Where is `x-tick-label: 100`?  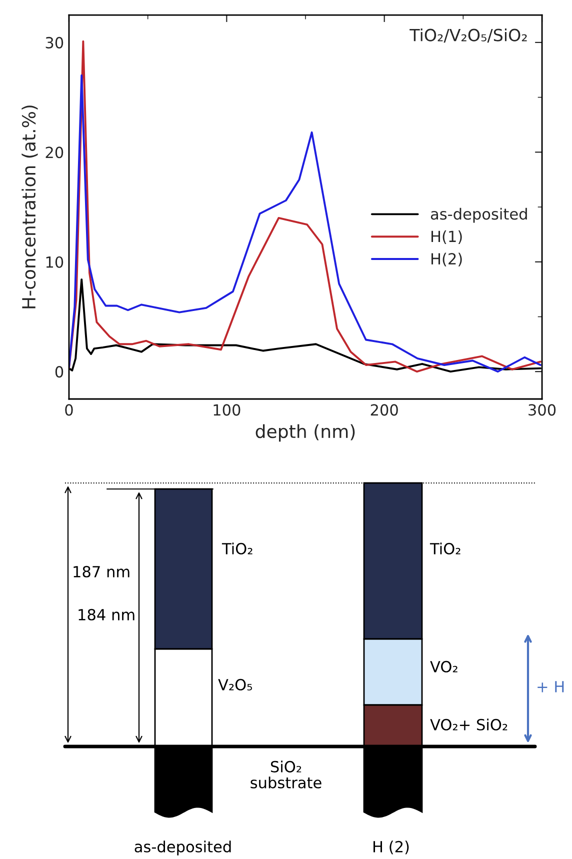
x-tick-label: 100 is located at coordinates (227, 410).